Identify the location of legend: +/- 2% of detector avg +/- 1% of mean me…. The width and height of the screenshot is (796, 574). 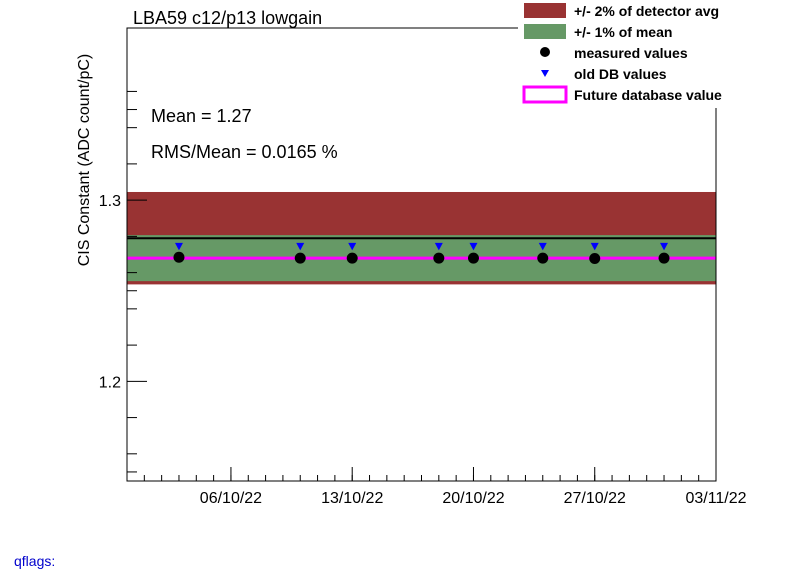
(633, 54).